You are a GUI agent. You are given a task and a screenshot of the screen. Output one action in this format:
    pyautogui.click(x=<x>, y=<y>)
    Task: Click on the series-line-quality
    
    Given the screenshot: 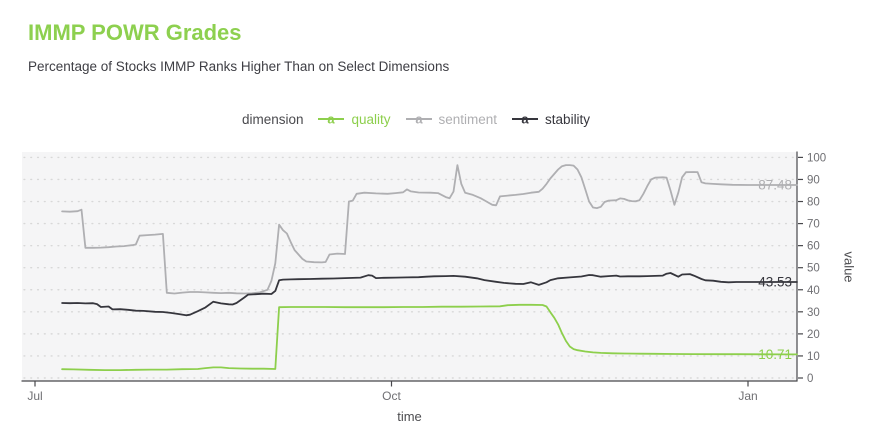 What is the action you would take?
    pyautogui.click(x=429, y=337)
    